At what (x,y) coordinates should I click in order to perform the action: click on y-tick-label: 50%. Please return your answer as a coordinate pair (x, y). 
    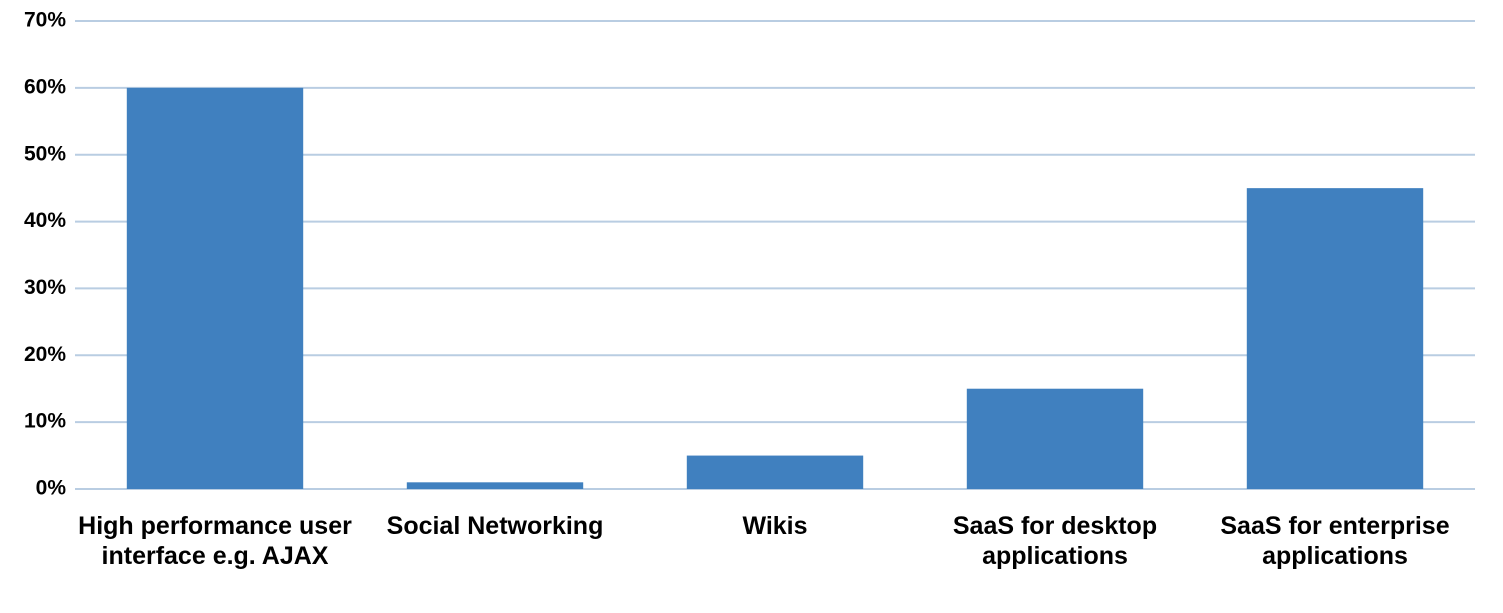
    Looking at the image, I should click on (45, 153).